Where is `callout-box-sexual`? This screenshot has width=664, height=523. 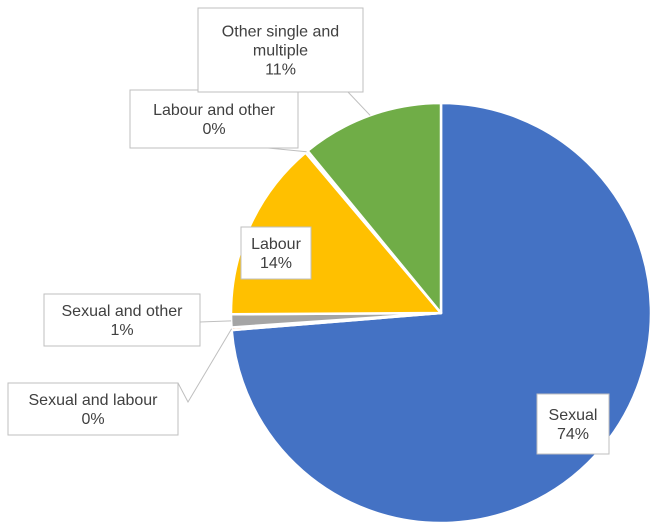 callout-box-sexual is located at coordinates (573, 424).